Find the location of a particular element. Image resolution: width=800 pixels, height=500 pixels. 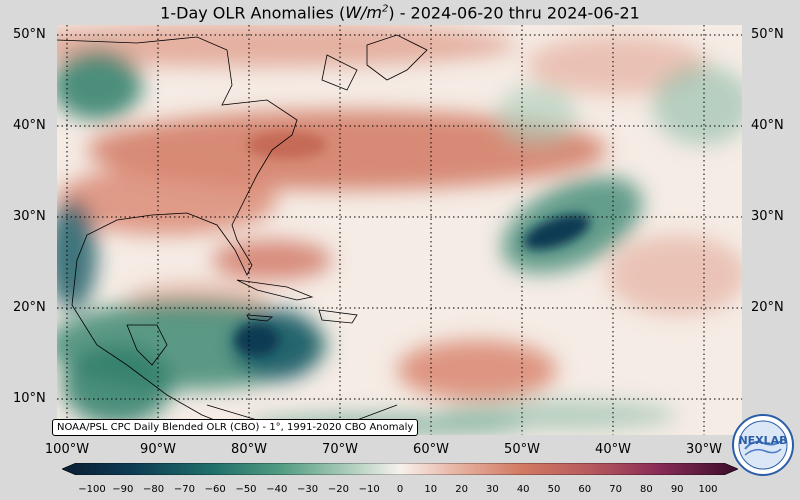

colorbar-tick-label: −10 is located at coordinates (369, 489).